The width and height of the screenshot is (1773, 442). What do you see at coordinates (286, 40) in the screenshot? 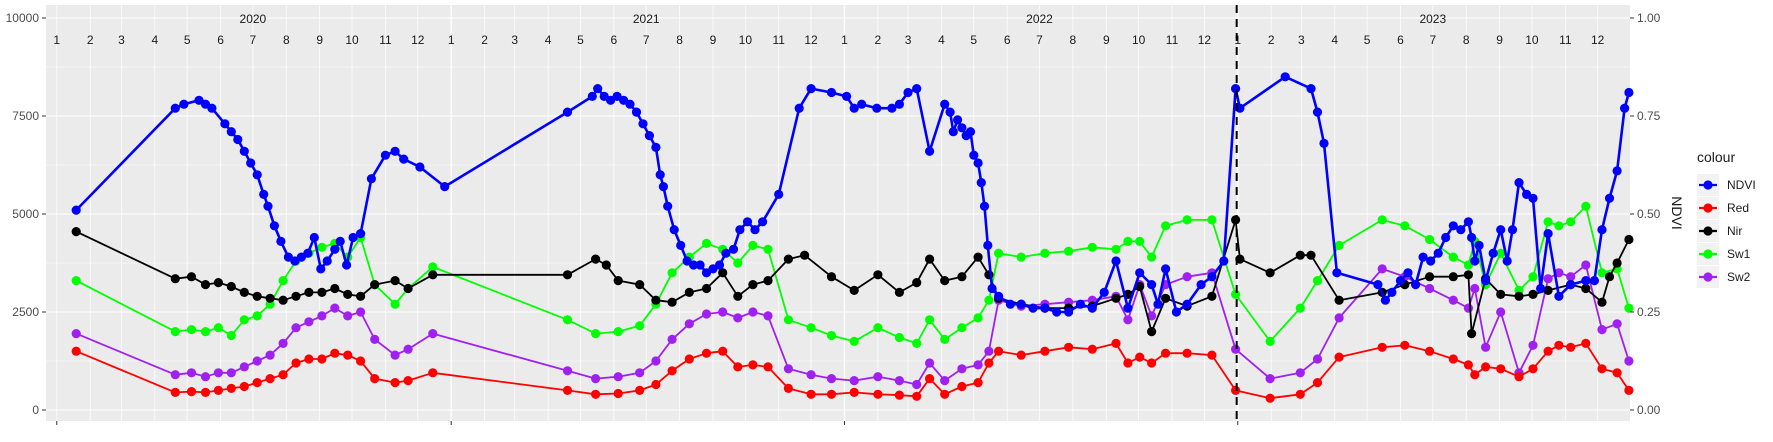
I see `month-label: 8` at bounding box center [286, 40].